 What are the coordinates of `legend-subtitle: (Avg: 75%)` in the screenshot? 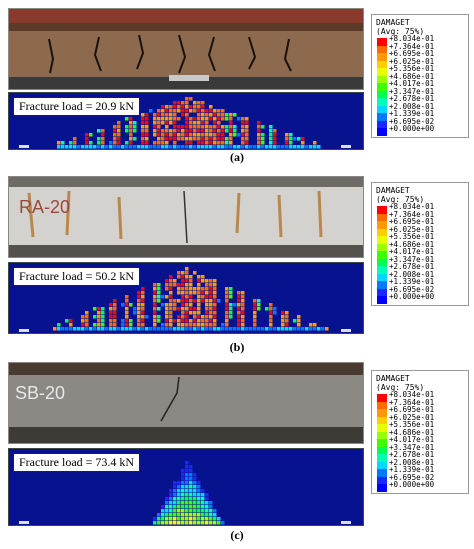 It's located at (400, 31).